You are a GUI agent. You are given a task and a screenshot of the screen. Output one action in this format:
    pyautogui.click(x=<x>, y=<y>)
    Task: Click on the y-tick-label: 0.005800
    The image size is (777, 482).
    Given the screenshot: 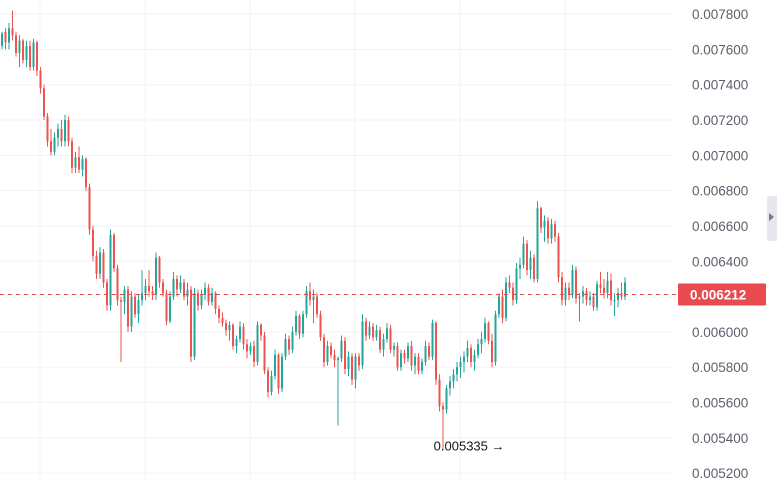 What is the action you would take?
    pyautogui.click(x=720, y=367)
    